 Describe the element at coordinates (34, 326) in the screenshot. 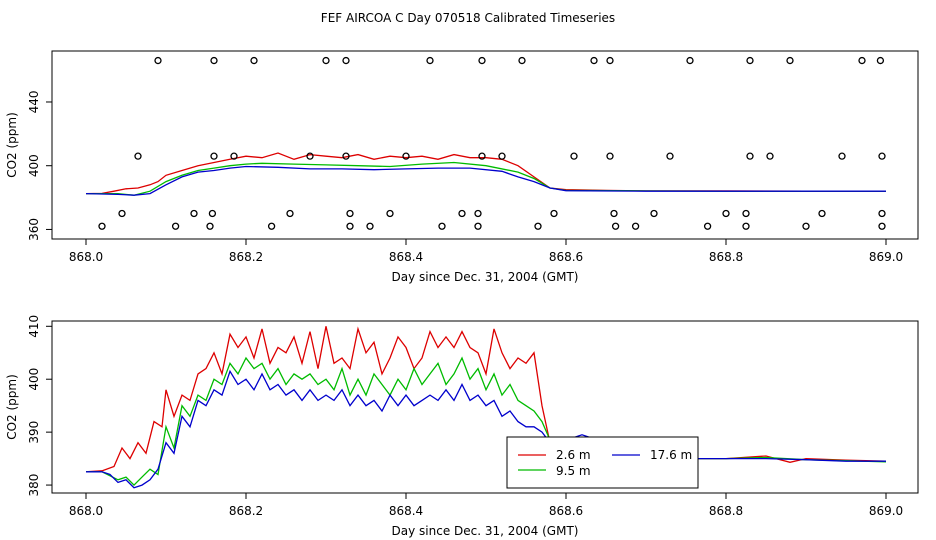

I see `y-tick-label: 410` at that location.